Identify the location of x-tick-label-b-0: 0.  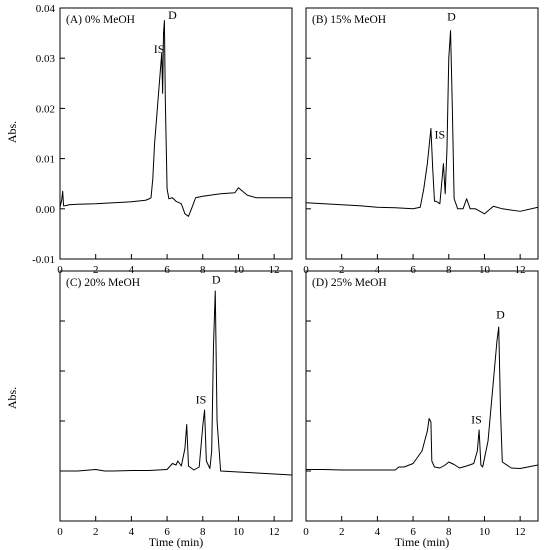
(306, 270).